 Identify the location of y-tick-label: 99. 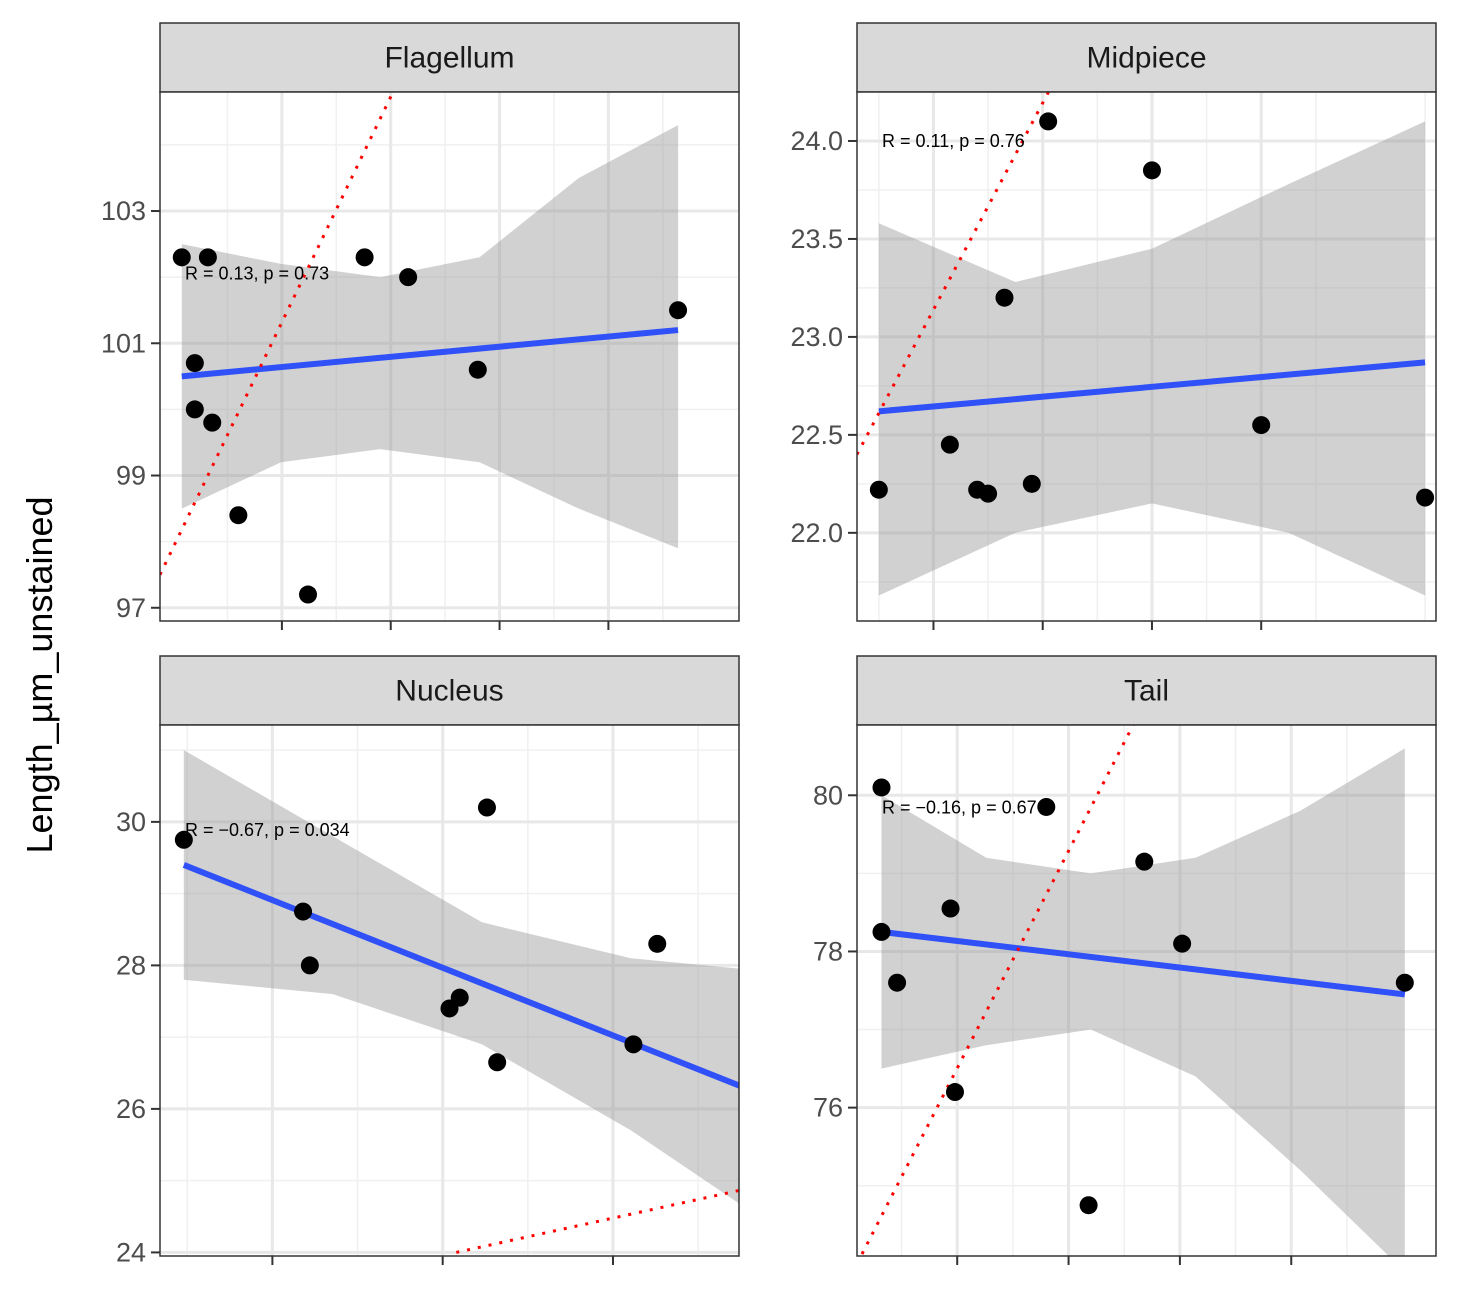
(131, 476).